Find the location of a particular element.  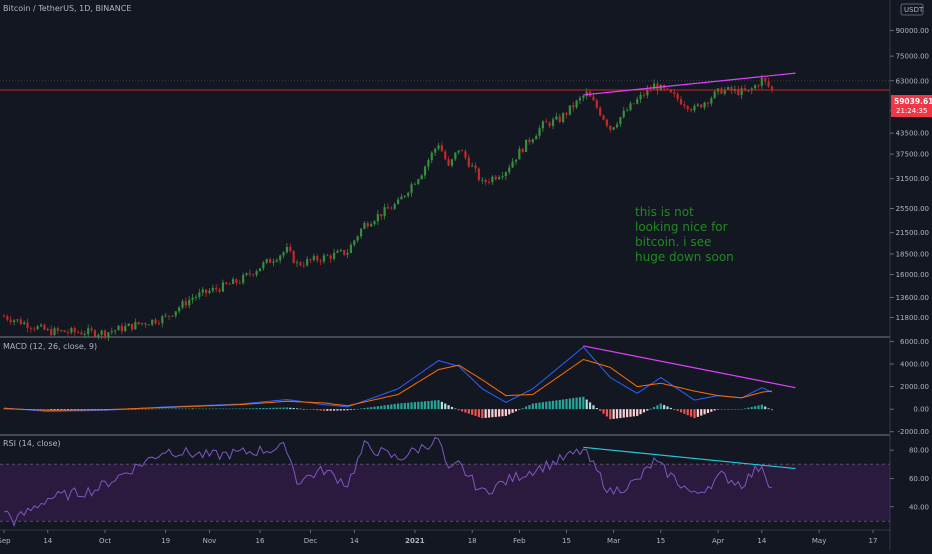

annotation-line-3: bitcoin. i see is located at coordinates (673, 242).